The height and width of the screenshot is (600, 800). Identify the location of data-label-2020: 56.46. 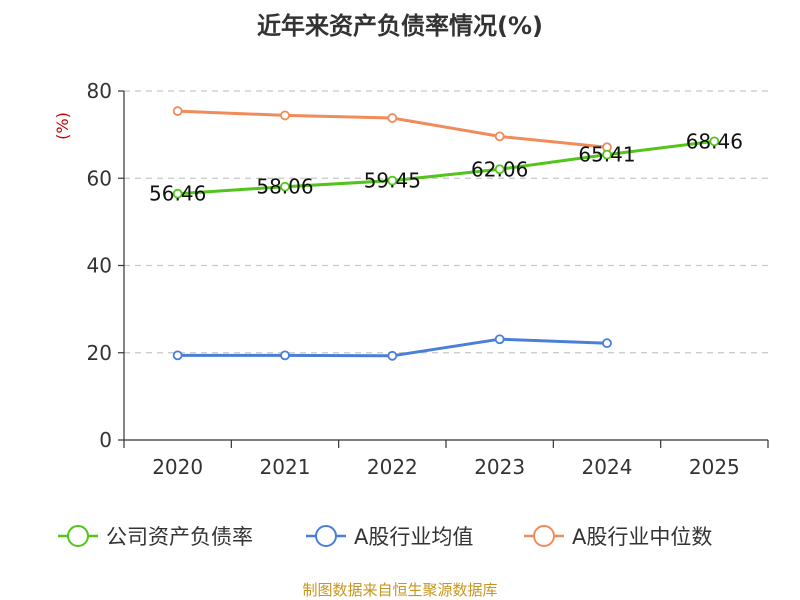
(177, 194).